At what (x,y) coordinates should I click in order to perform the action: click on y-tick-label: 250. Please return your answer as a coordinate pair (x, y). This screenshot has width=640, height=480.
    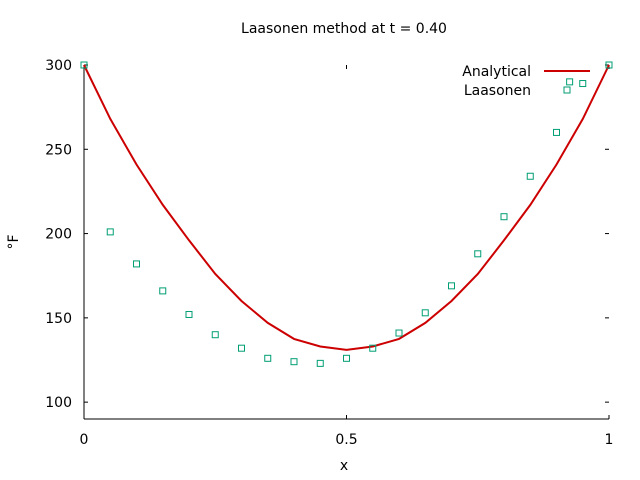
    Looking at the image, I should click on (58, 150).